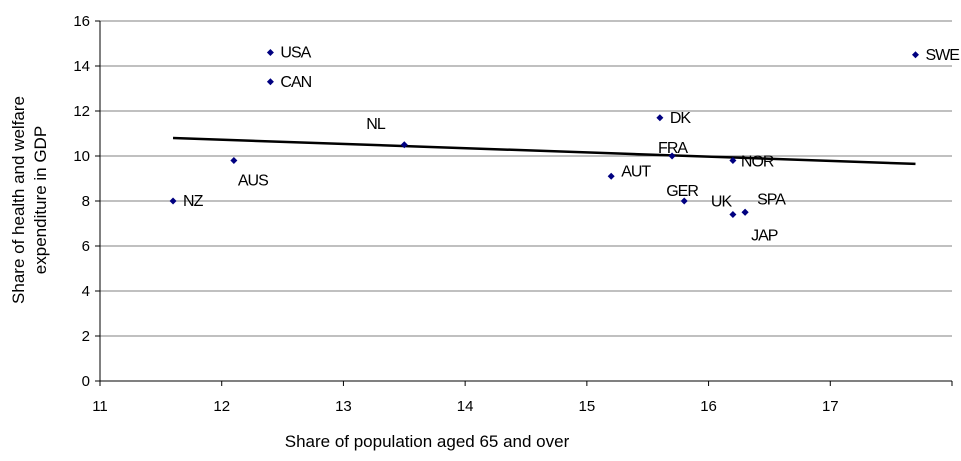 Image resolution: width=961 pixels, height=461 pixels. What do you see at coordinates (100, 406) in the screenshot?
I see `x-tick-label: 11` at bounding box center [100, 406].